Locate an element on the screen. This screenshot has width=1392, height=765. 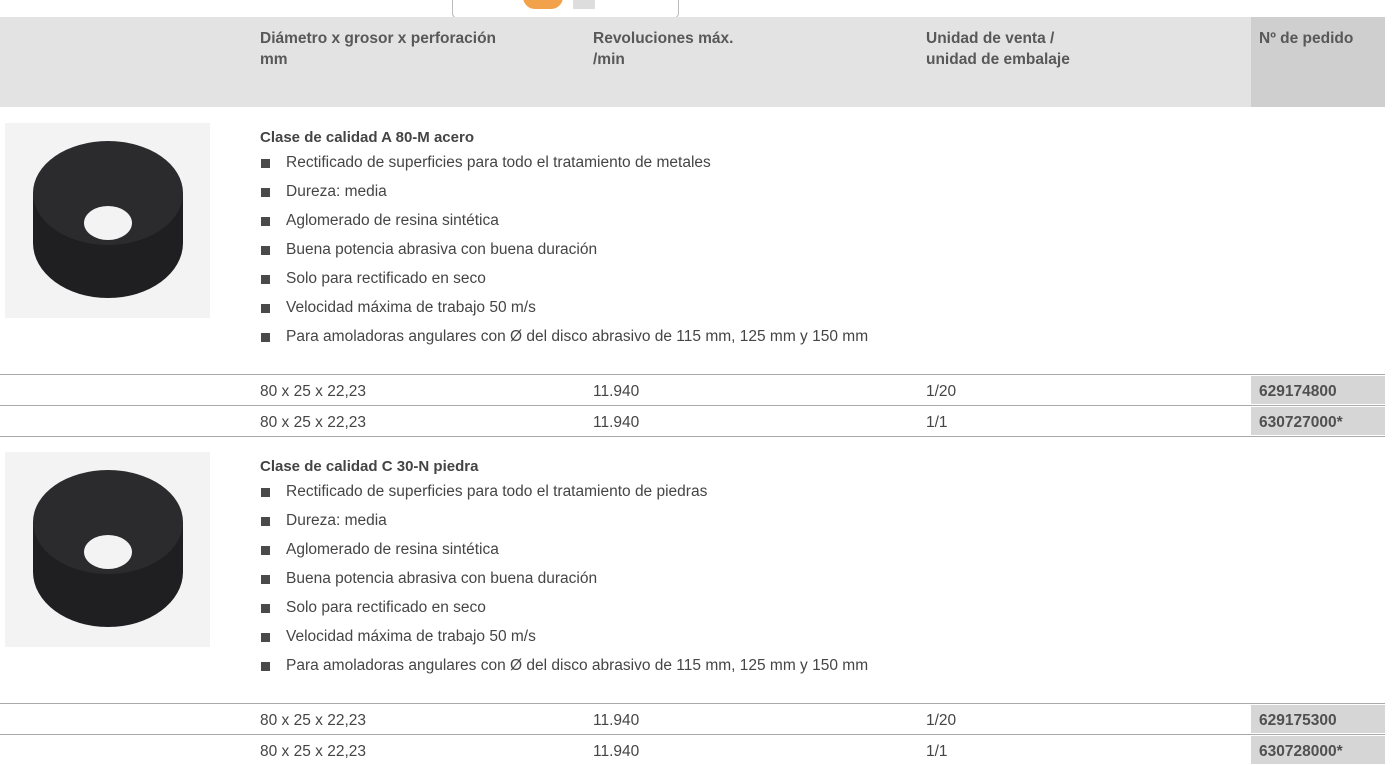
order-number: 630727000* is located at coordinates (1301, 422).